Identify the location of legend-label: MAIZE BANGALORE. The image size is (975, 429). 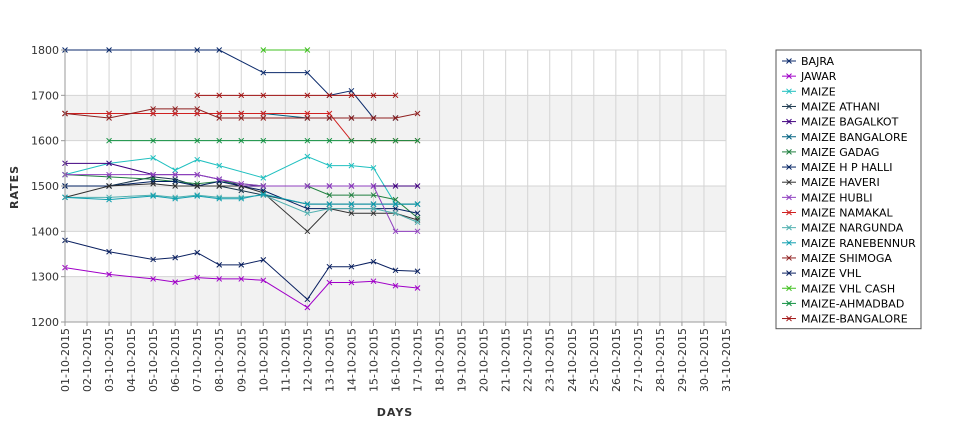
(854, 137).